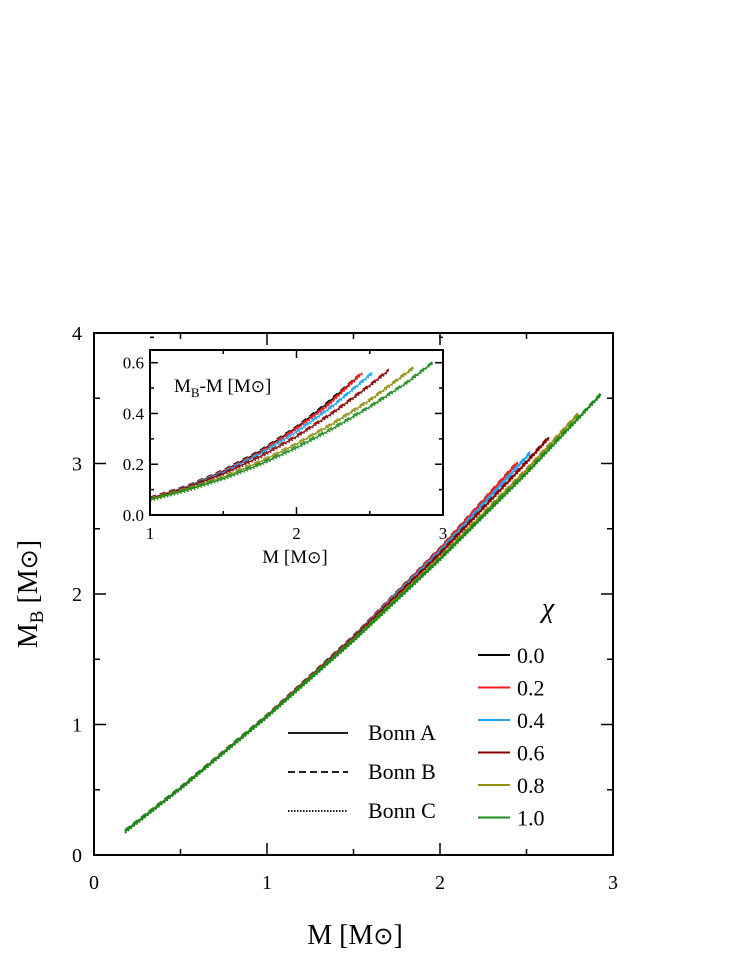 The image size is (747, 967). Describe the element at coordinates (362, 771) in the screenshot. I see `bonn-legend: Bonn A Bonn B Bonn C` at that location.